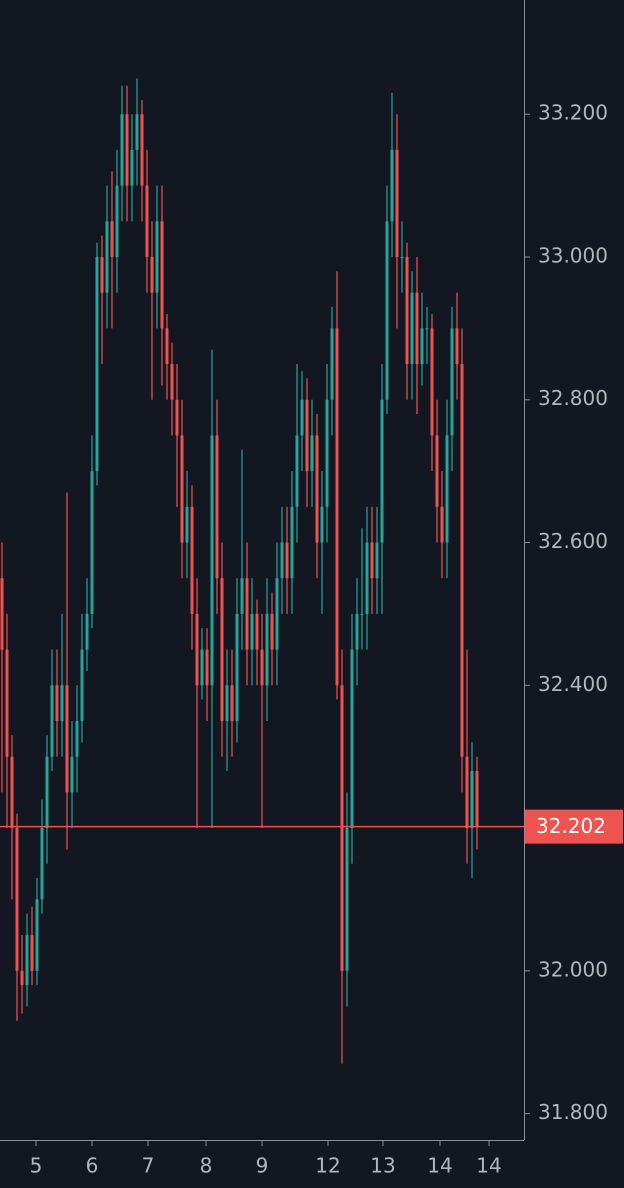  What do you see at coordinates (574, 826) in the screenshot?
I see `last-price-box` at bounding box center [574, 826].